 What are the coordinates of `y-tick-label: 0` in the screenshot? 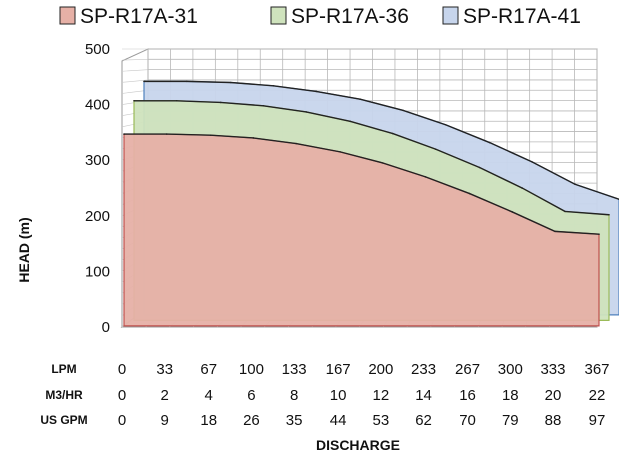 It's located at (106, 327).